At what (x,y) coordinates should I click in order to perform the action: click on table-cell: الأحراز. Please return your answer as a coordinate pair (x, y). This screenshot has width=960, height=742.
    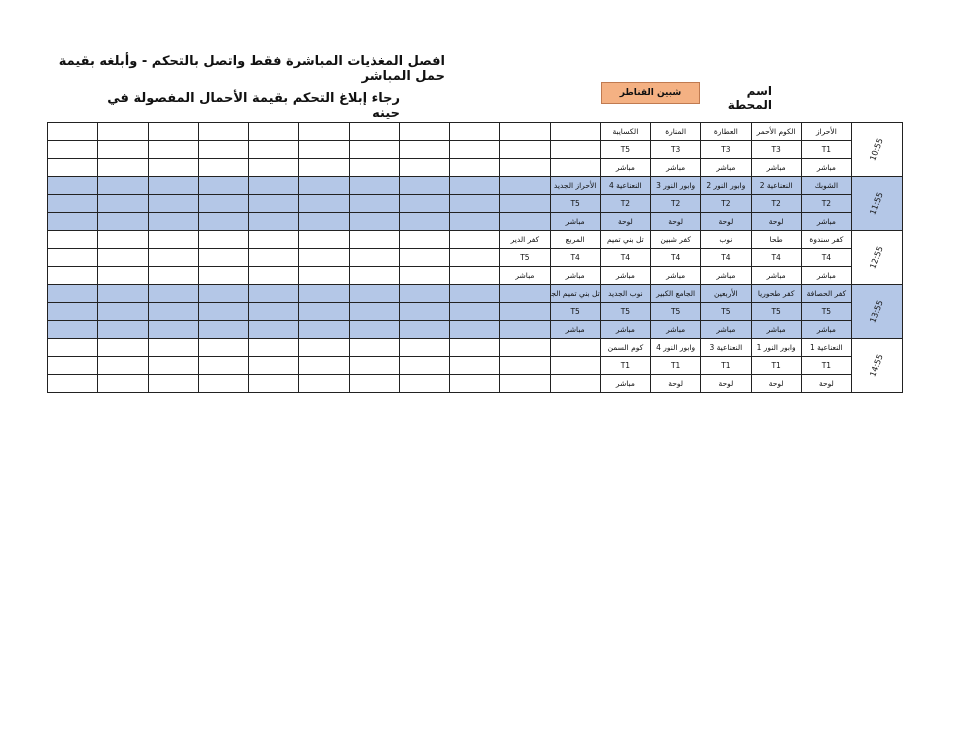
    Looking at the image, I should click on (826, 131).